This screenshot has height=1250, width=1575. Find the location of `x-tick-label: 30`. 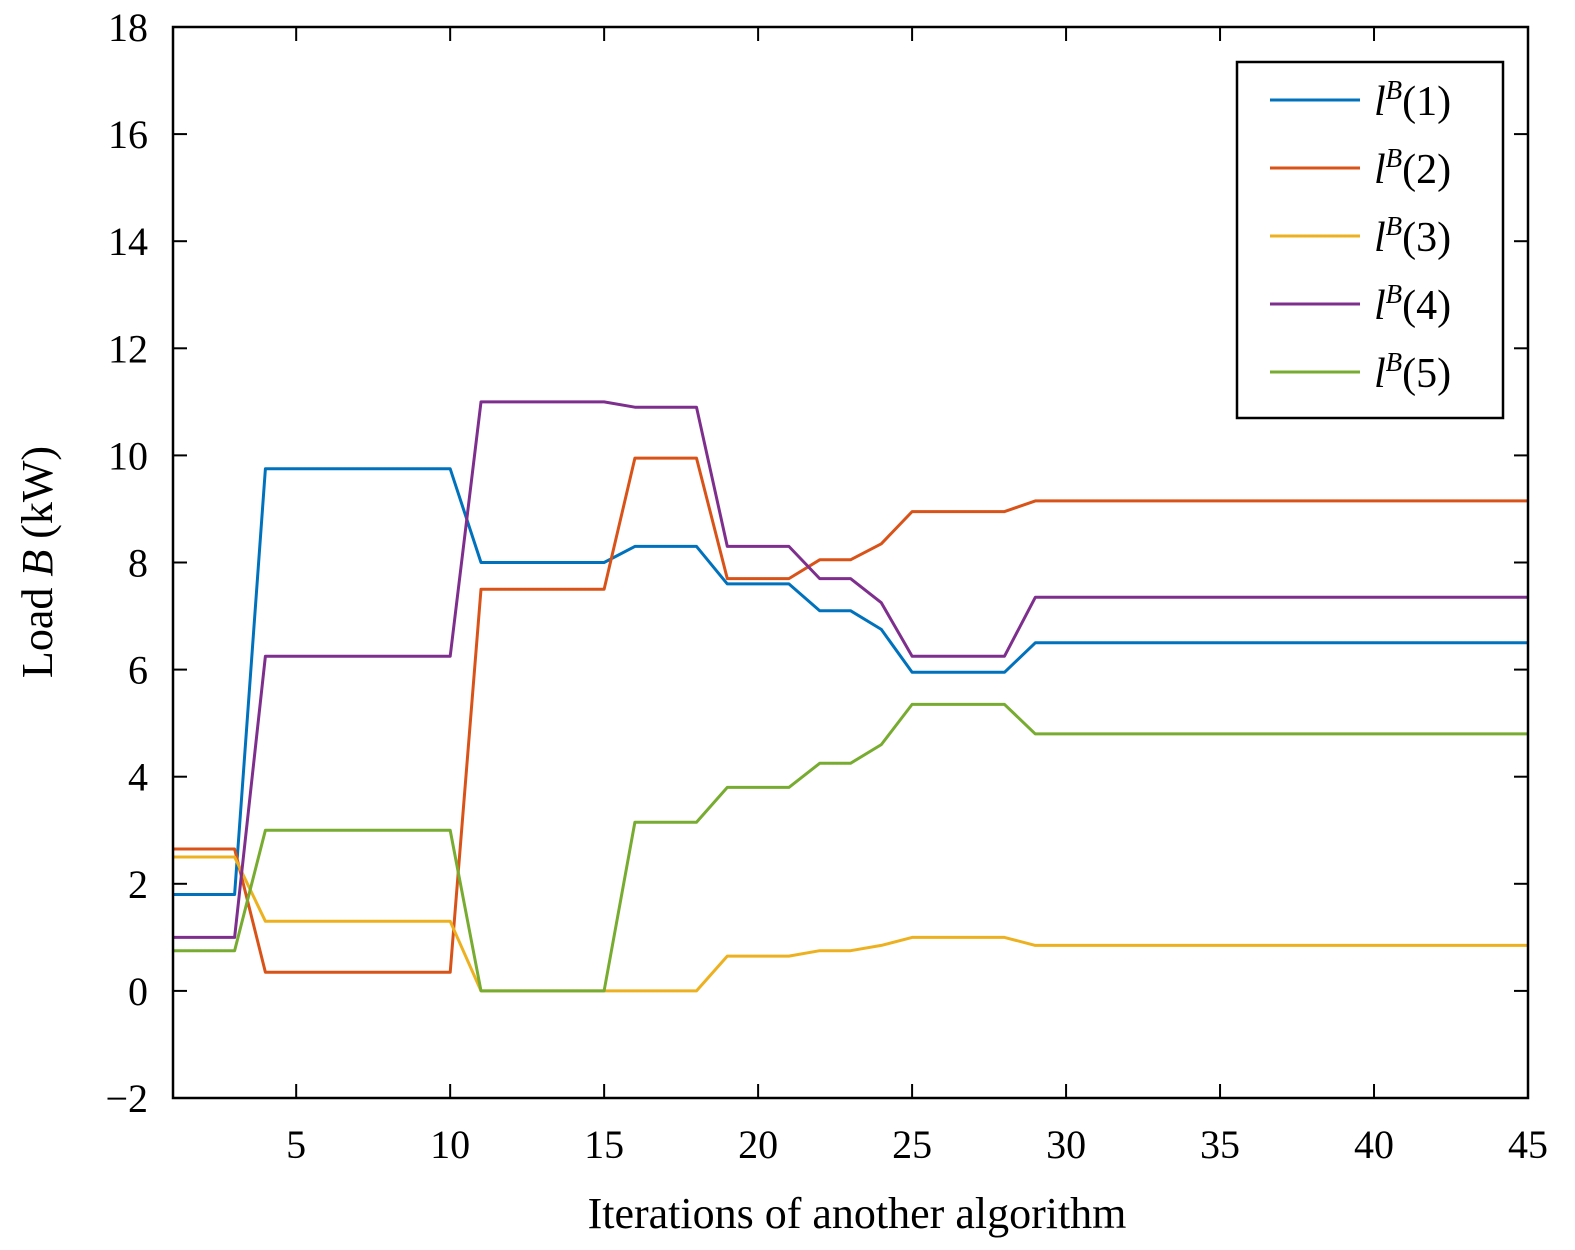

x-tick-label: 30 is located at coordinates (1066, 1144).